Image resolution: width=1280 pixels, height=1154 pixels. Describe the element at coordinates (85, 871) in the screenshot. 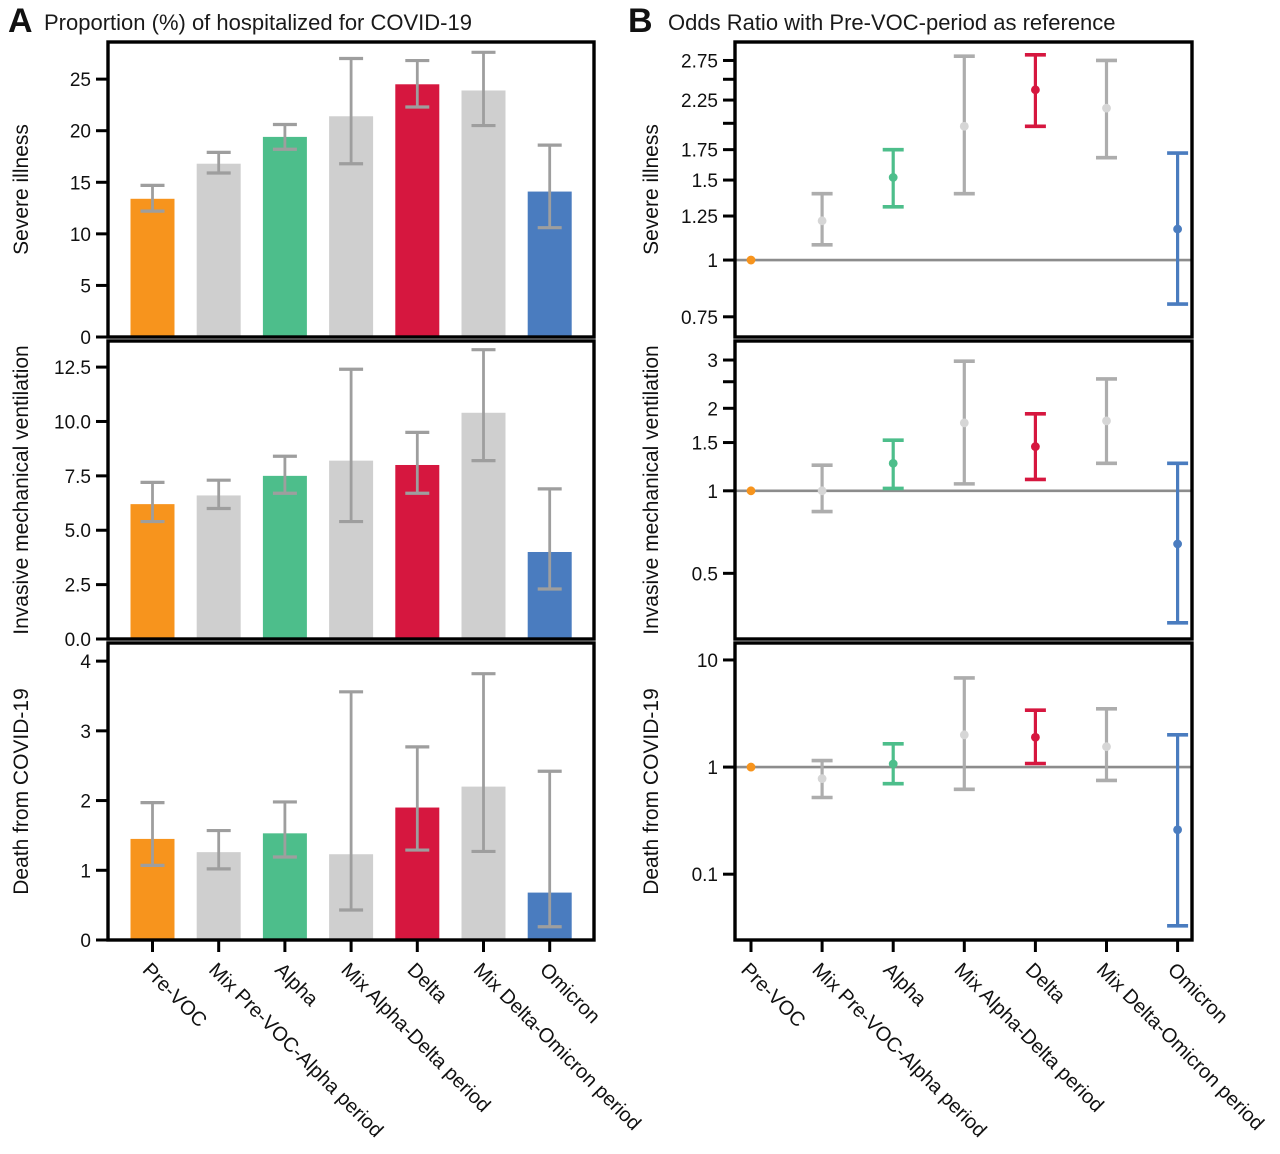

I see `y-tick-label-A3: 1` at that location.